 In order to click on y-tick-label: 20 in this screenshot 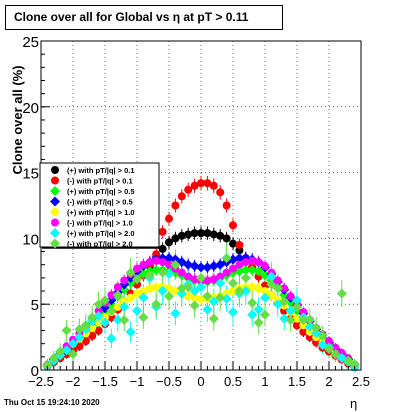, I will do `click(30, 108)`.